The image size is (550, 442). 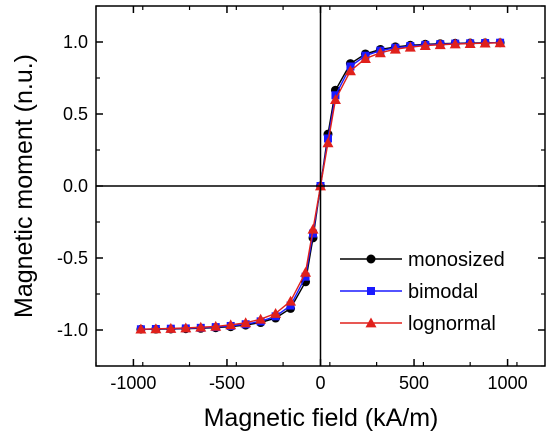 I want to click on y-tick-labels: -1.0 -0.5 0.0 0.5 1.0, so click(x=72, y=186).